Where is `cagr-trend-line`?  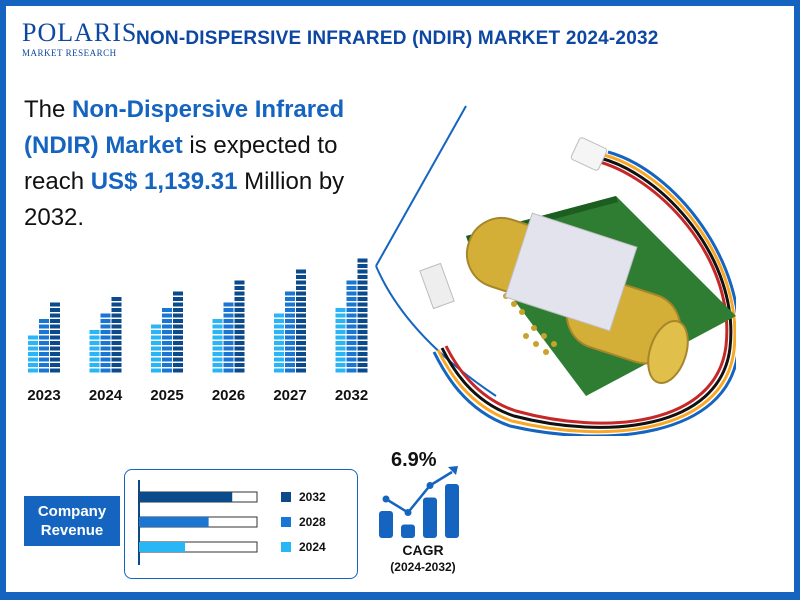 cagr-trend-line is located at coordinates (419, 492).